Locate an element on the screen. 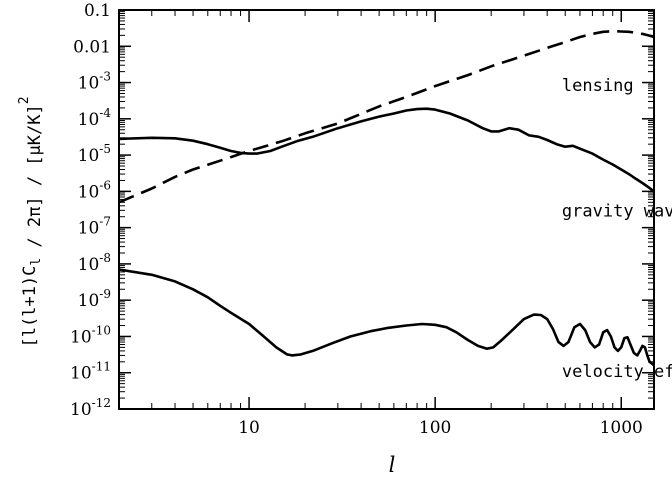 The width and height of the screenshot is (672, 483). x-tick-labels: 10 100 1000 is located at coordinates (440, 428).